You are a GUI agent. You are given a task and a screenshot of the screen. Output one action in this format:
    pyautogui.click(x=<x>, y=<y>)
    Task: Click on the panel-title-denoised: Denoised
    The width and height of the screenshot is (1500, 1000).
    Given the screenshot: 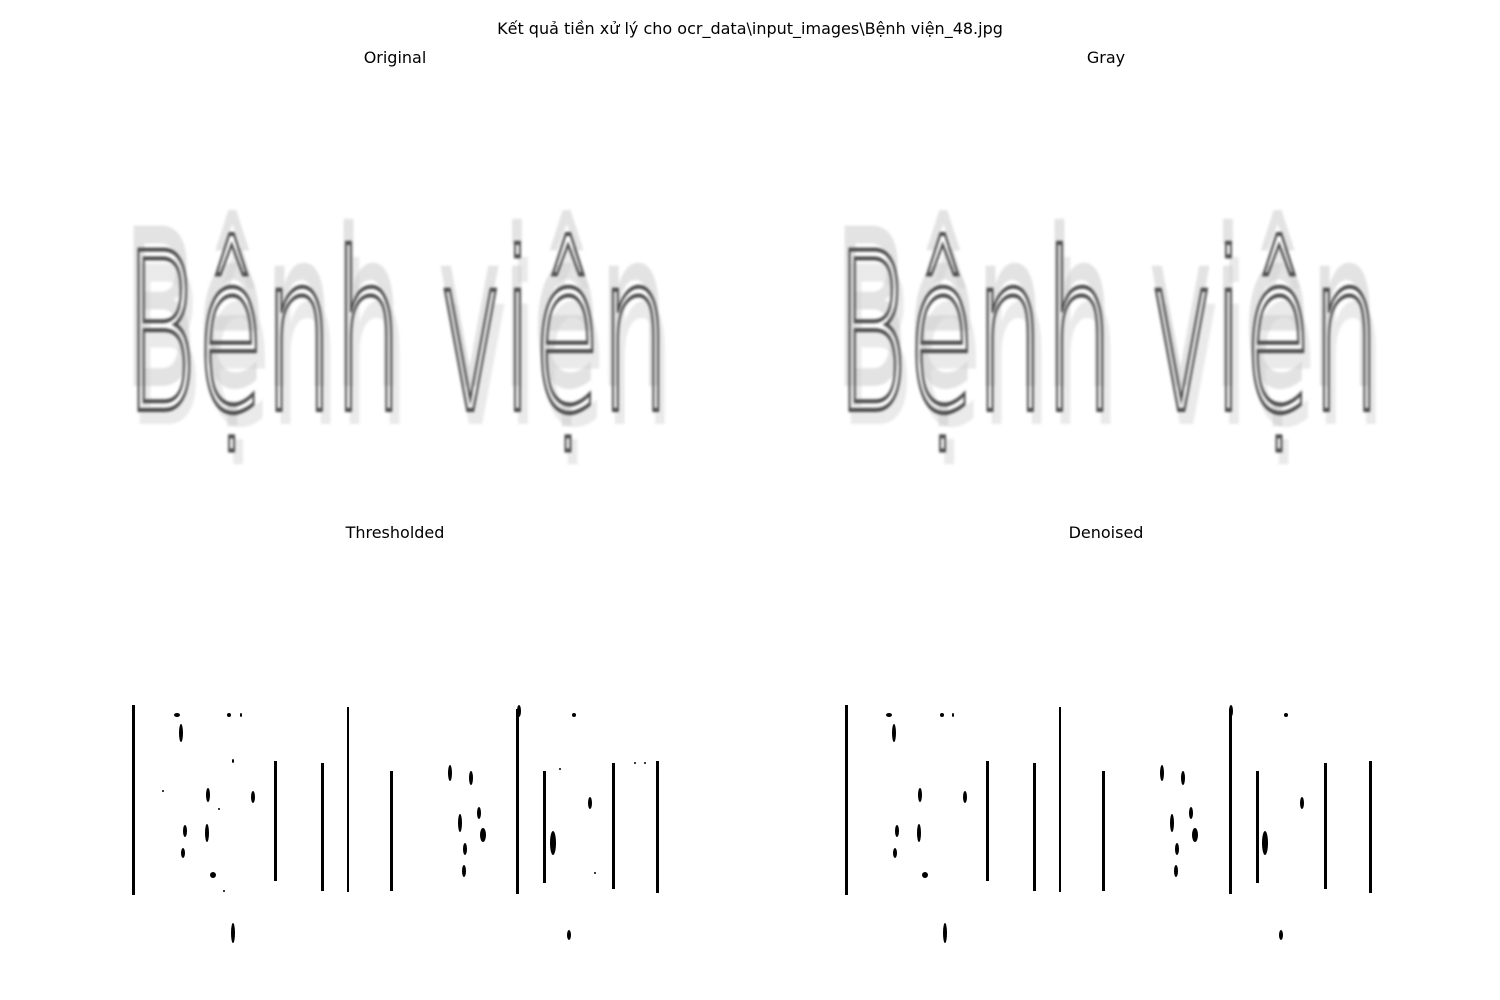 What is the action you would take?
    pyautogui.click(x=1106, y=532)
    